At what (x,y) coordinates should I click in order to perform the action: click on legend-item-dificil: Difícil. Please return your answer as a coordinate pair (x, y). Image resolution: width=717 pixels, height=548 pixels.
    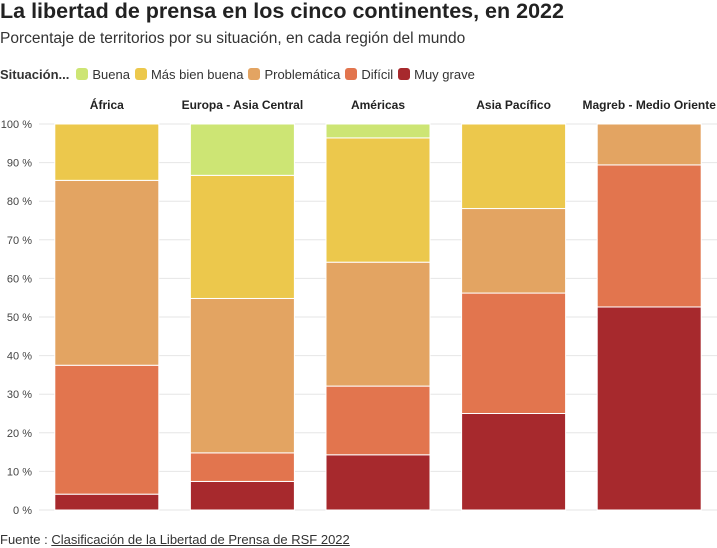
    Looking at the image, I should click on (369, 74).